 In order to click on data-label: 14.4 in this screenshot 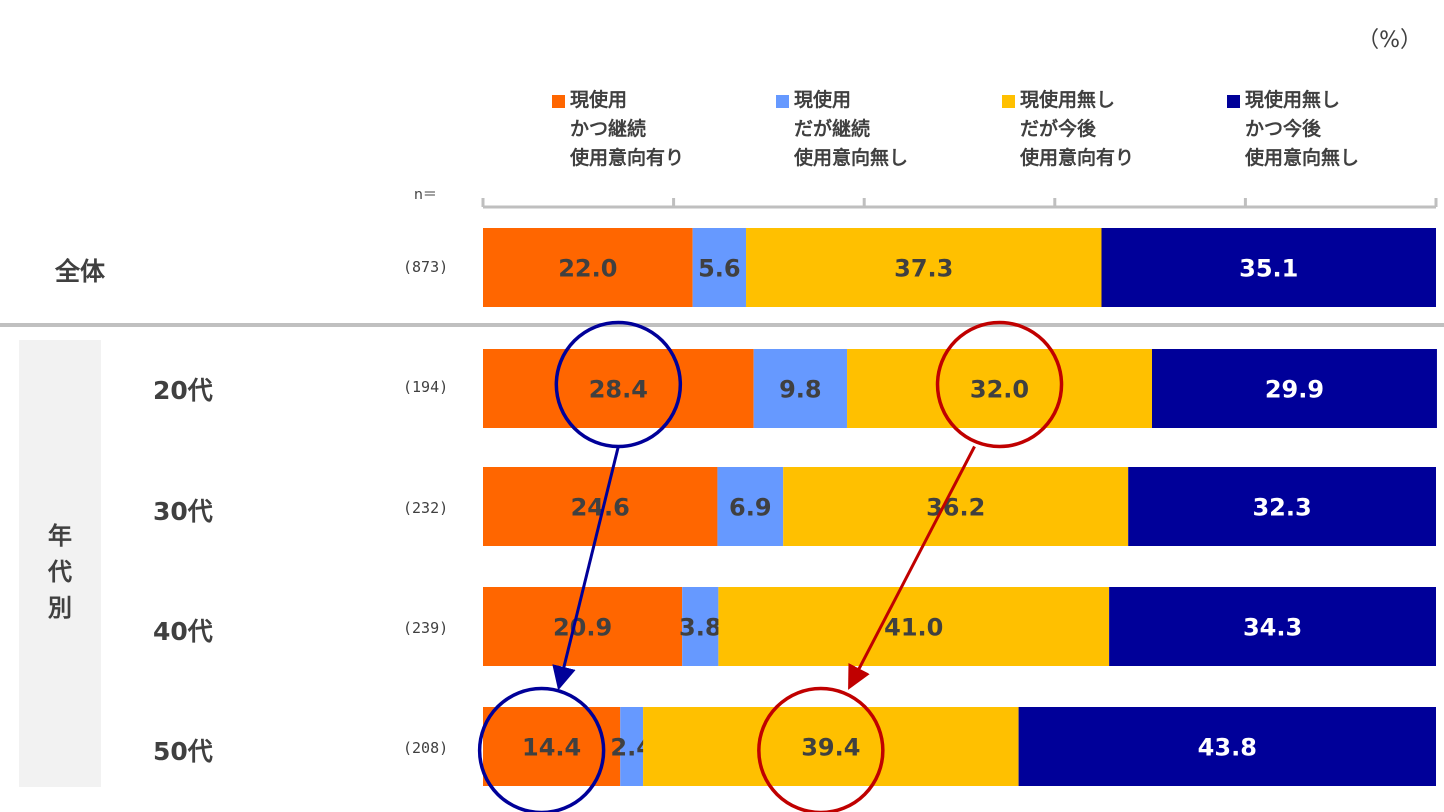, I will do `click(551, 748)`.